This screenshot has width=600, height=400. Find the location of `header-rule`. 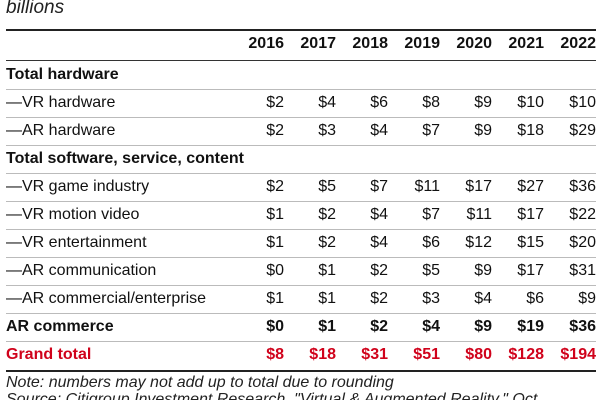

header-rule is located at coordinates (301, 60).